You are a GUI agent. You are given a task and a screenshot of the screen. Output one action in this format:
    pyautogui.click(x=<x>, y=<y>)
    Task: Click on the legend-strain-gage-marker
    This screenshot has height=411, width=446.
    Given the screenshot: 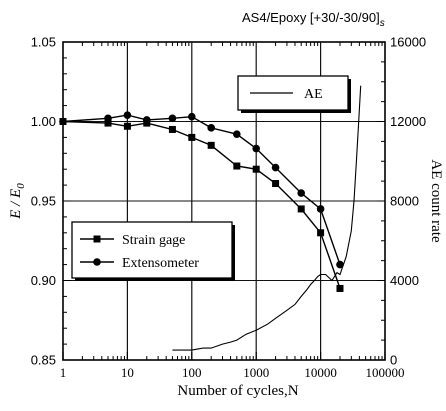 What is the action you would take?
    pyautogui.click(x=97, y=239)
    